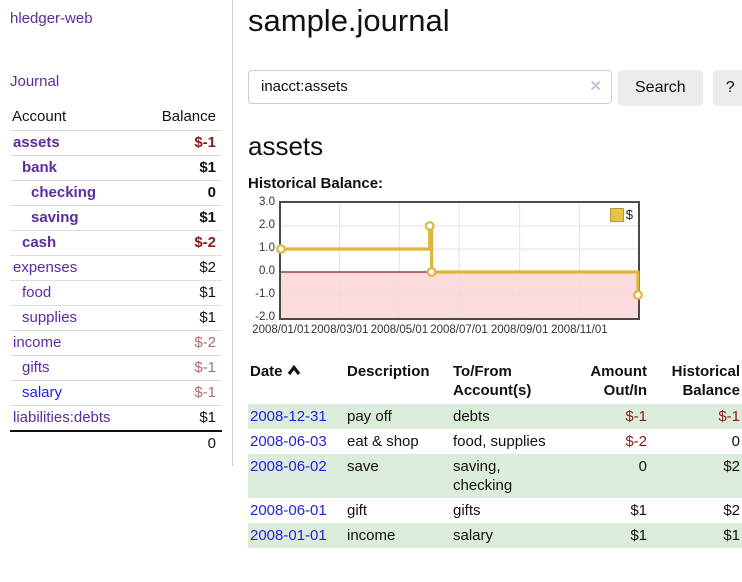 This screenshot has height=582, width=742. Describe the element at coordinates (51, 18) in the screenshot. I see `app-title-link: hledger-web` at that location.